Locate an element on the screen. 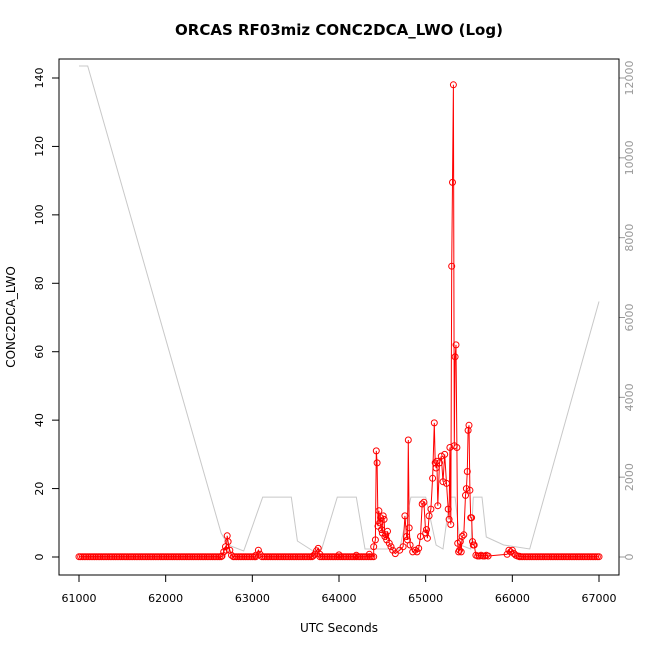  y2-tick-label: 0 is located at coordinates (629, 557).